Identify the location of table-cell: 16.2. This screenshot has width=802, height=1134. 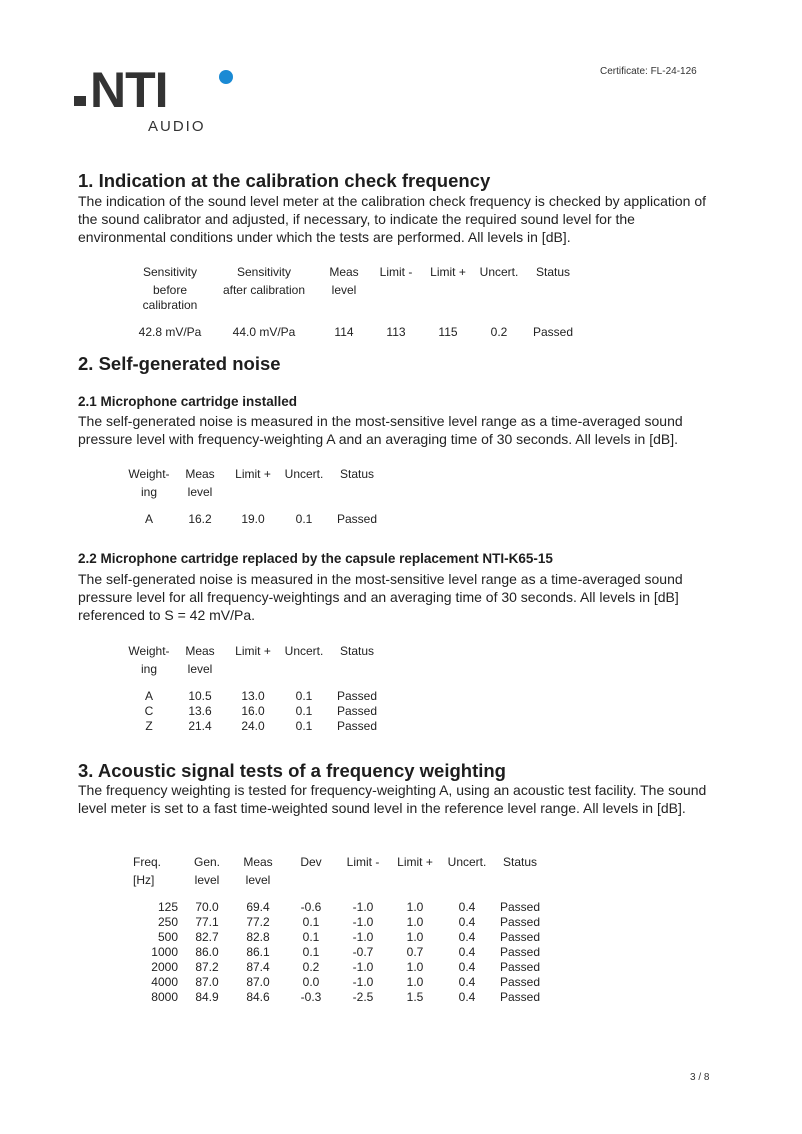
(200, 519).